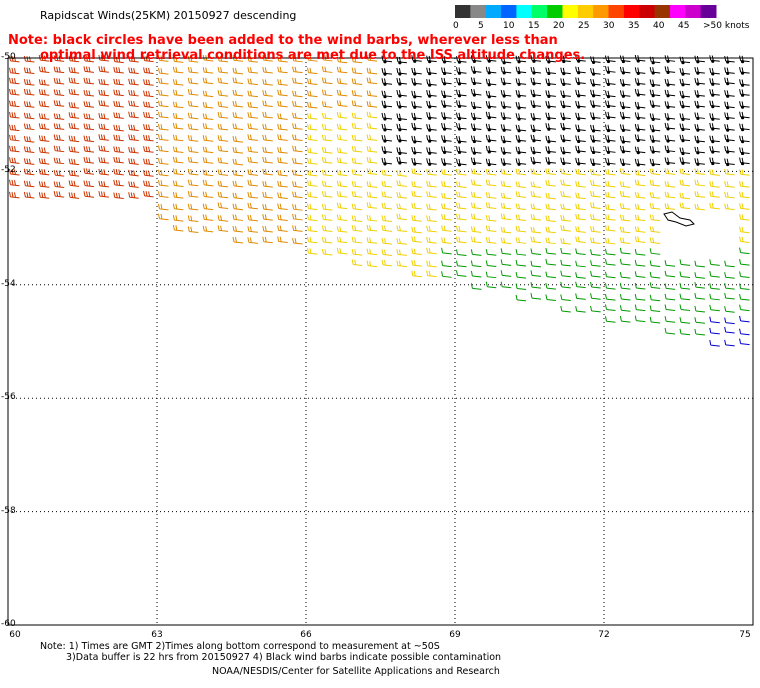 The width and height of the screenshot is (760, 688). Describe the element at coordinates (15, 635) in the screenshot. I see `x-tick-label: 60` at that location.